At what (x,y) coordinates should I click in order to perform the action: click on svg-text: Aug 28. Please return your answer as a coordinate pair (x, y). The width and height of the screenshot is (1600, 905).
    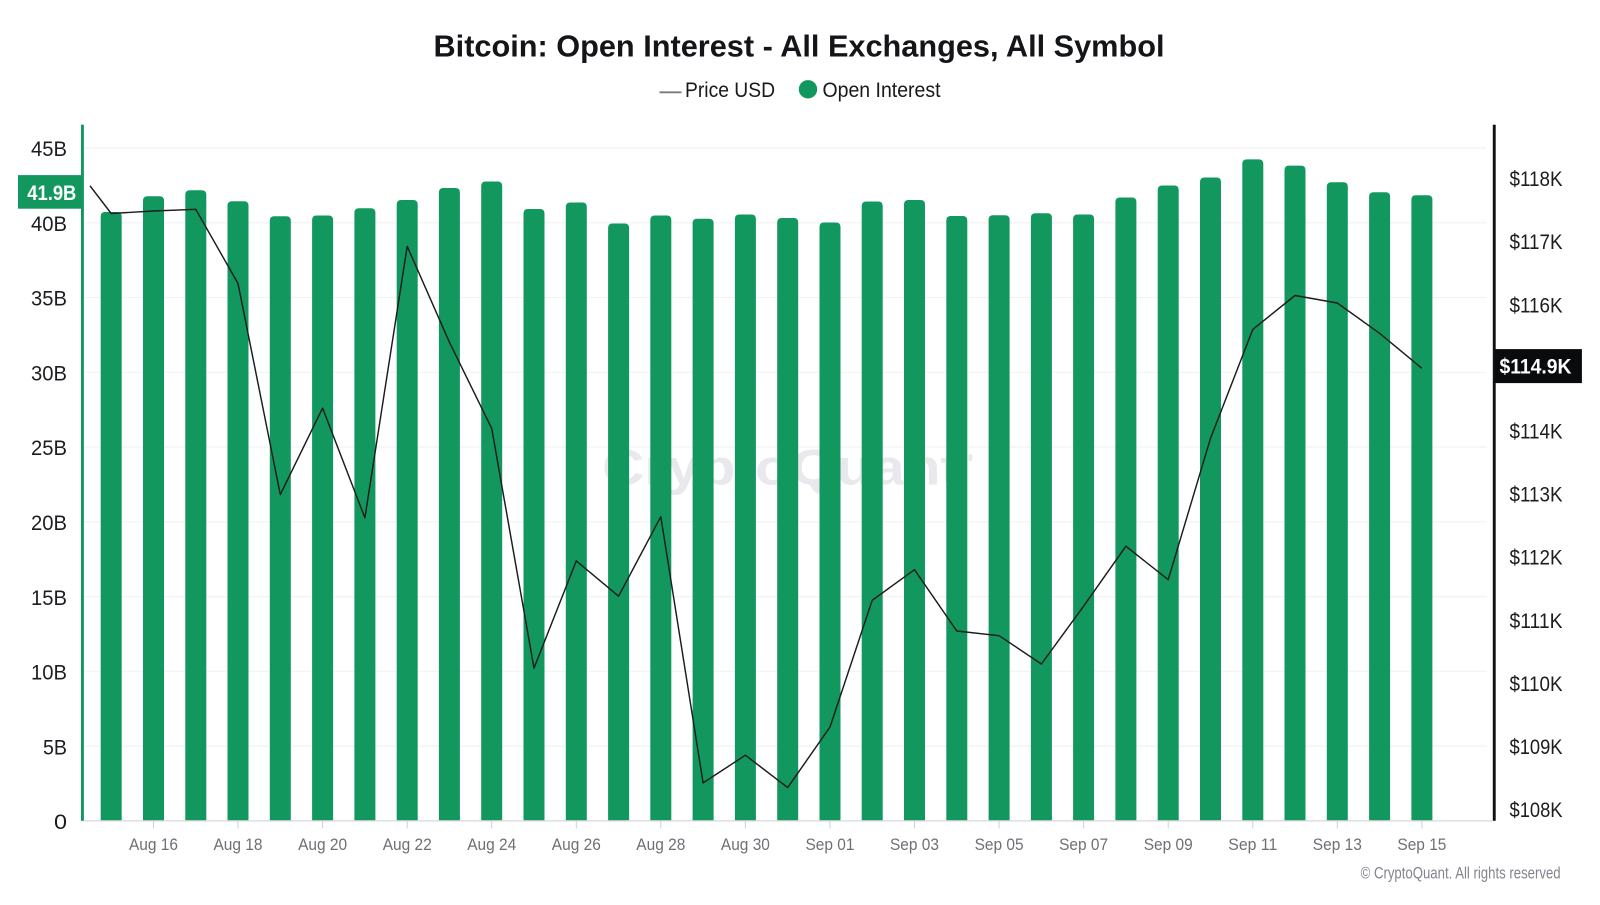
    Looking at the image, I should click on (660, 844).